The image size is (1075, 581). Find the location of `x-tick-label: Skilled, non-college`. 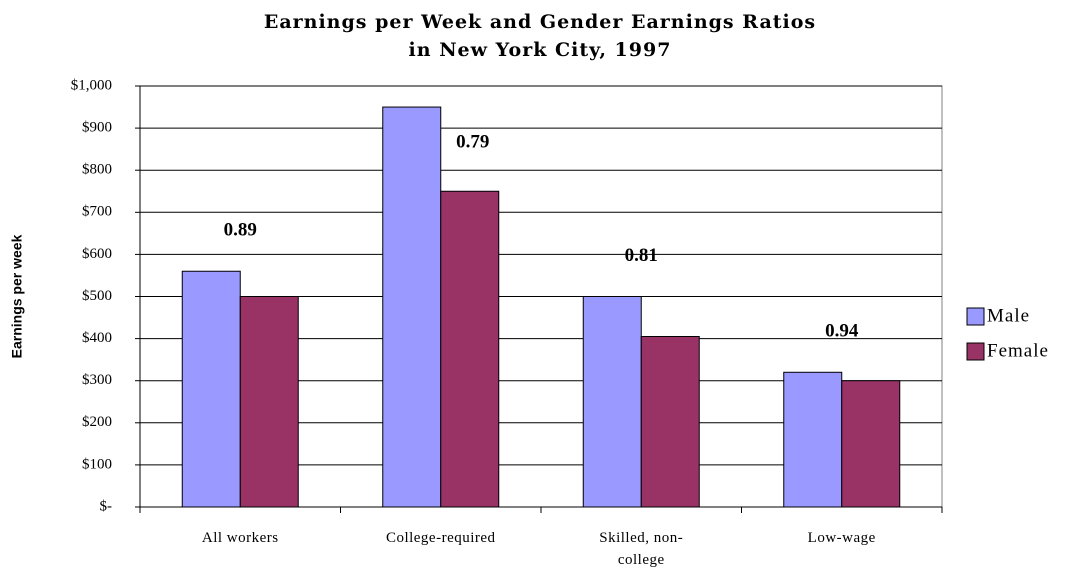

x-tick-label: Skilled, non-college is located at coordinates (641, 549).